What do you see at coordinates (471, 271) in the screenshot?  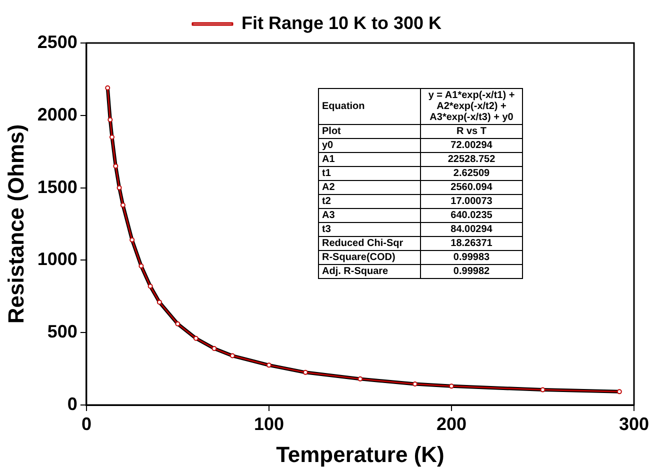 I see `annotation: 0.99982` at bounding box center [471, 271].